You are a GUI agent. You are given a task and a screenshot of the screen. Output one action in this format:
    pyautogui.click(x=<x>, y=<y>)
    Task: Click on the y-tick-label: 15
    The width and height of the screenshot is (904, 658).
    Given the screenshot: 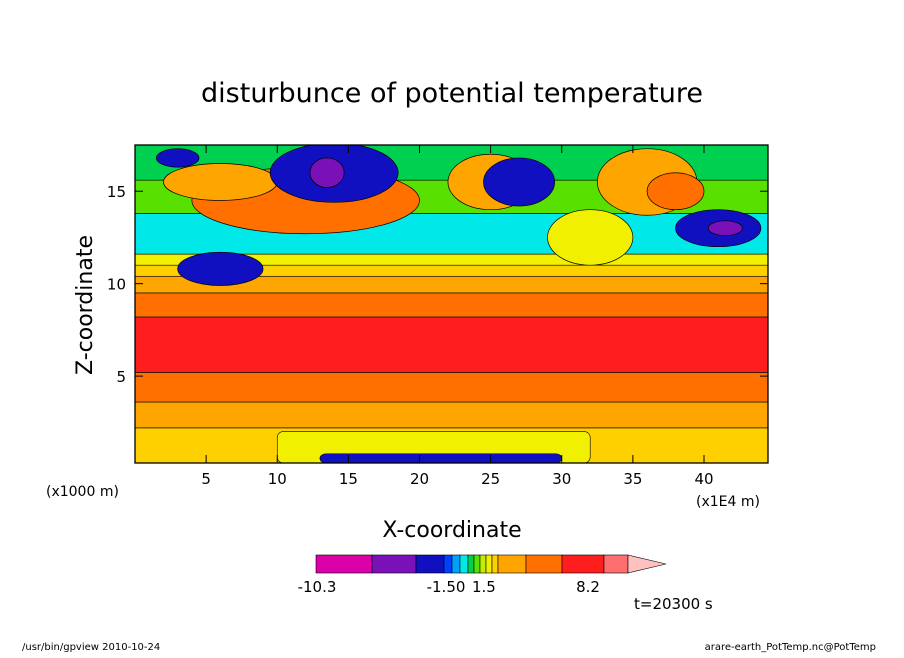 What is the action you would take?
    pyautogui.click(x=116, y=192)
    